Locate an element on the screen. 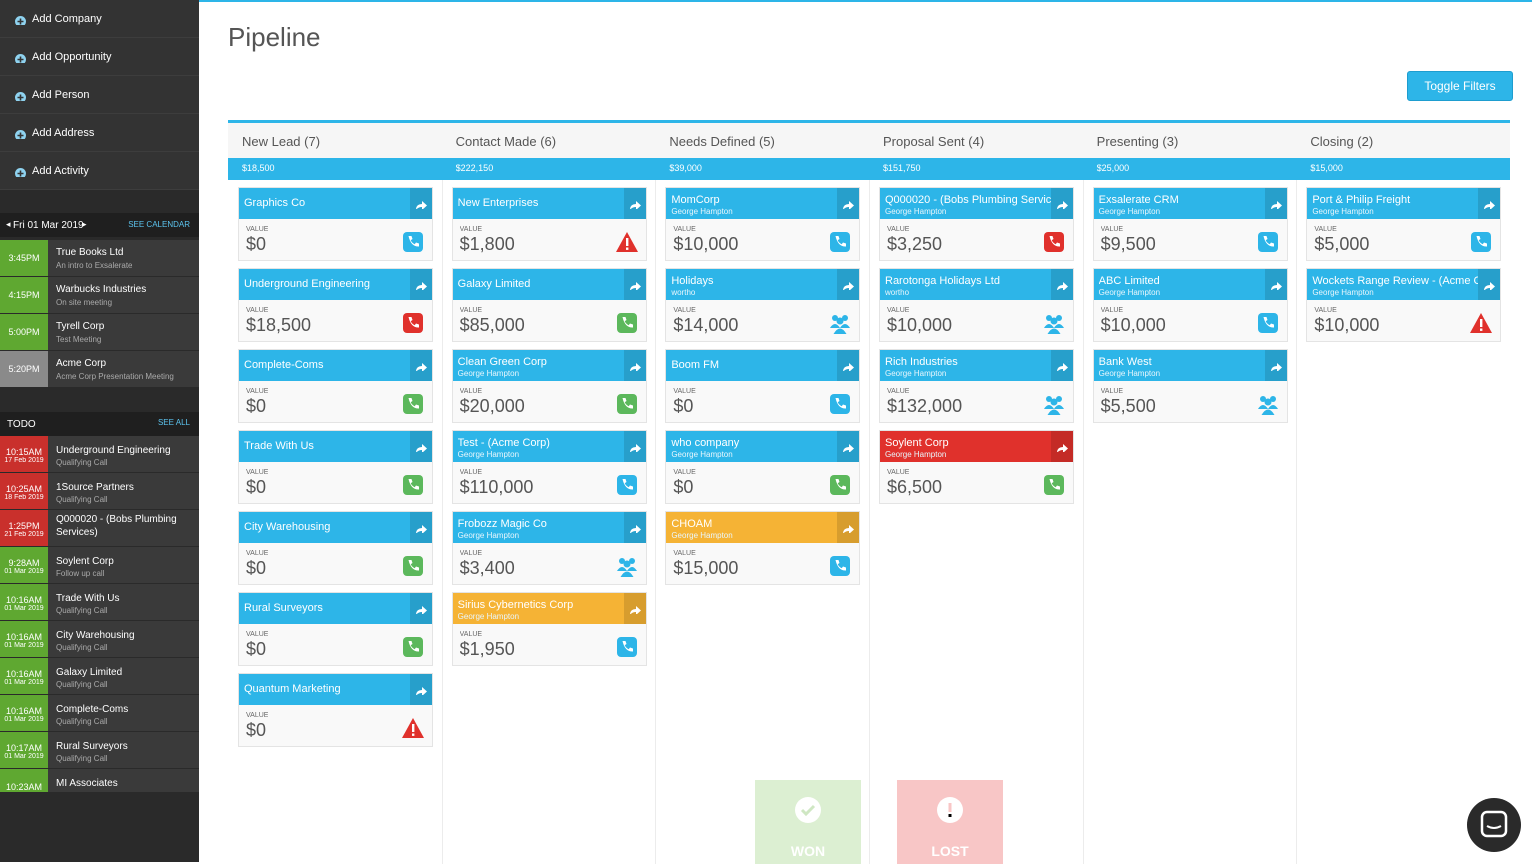  deal-card: Soylent Corp George Hampton VALUE $6,500 is located at coordinates (976, 467).